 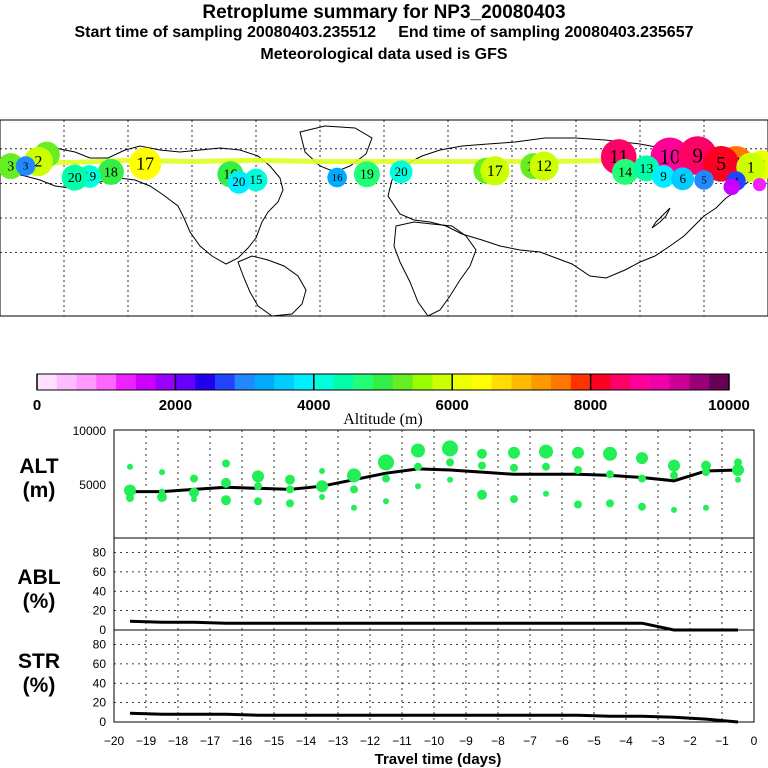 I want to click on japan-coast, so click(x=661, y=218).